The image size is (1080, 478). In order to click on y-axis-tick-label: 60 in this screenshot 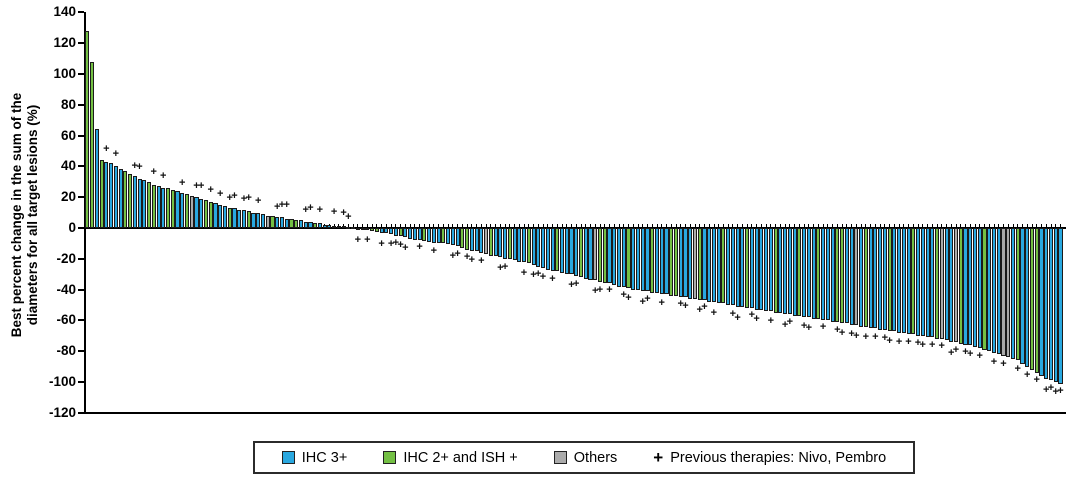, I will do `click(68, 135)`.